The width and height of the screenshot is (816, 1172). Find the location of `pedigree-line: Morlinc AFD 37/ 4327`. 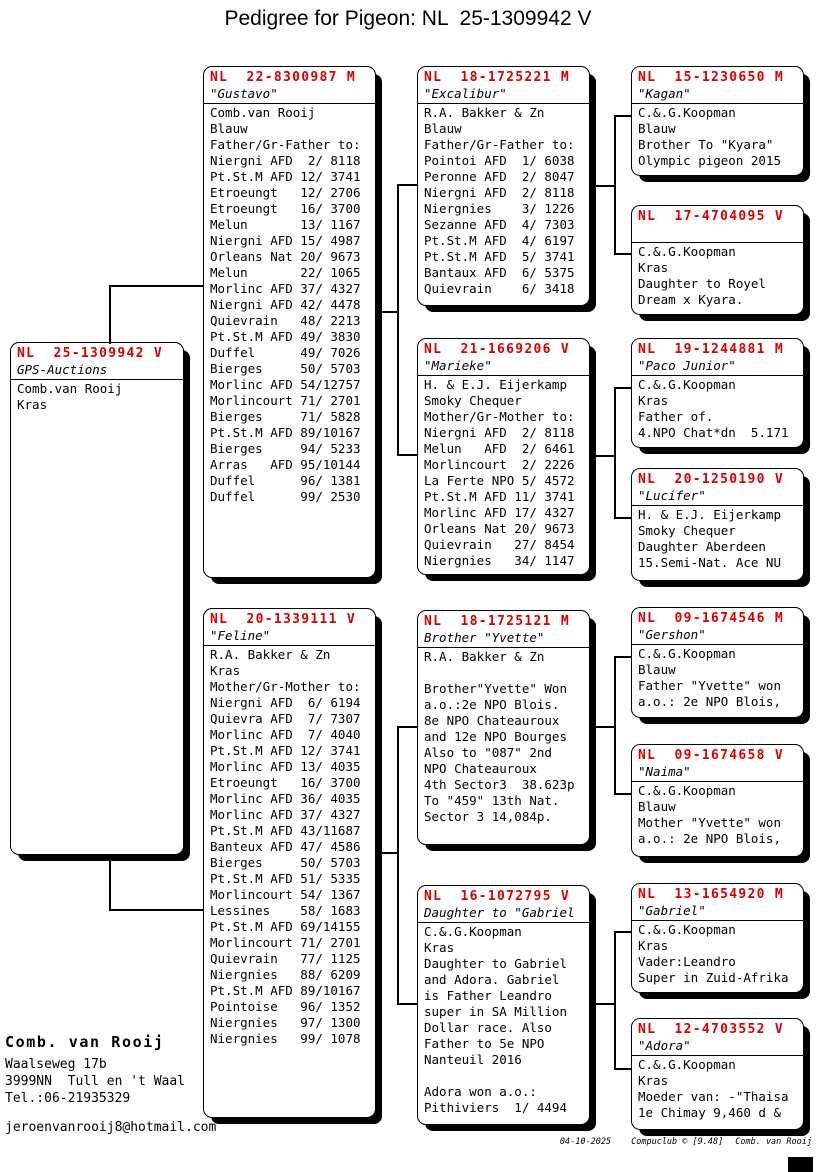

pedigree-line: Morlinc AFD 37/ 4327 is located at coordinates (285, 814).